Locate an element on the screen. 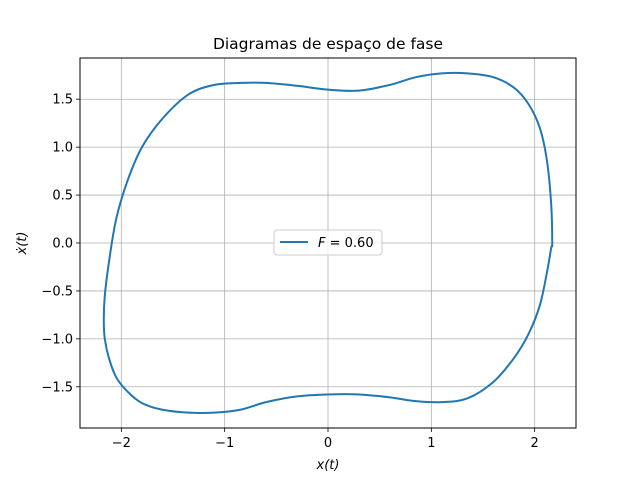  y-axis-label: ẋ(t) is located at coordinates (22, 244).